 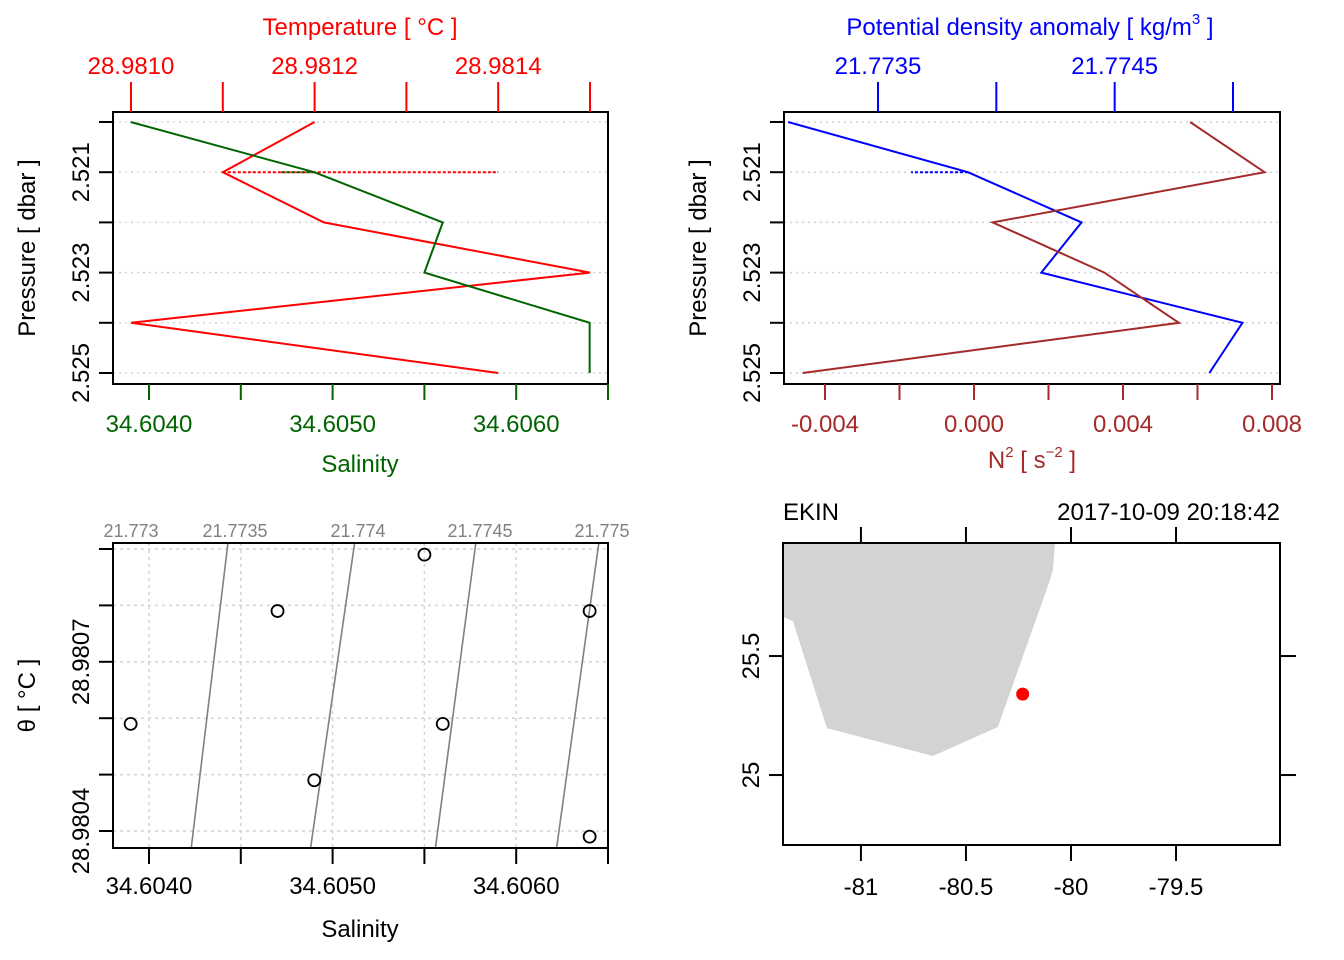 I want to click on series-line-potential-density-anomaly, so click(x=1016, y=247).